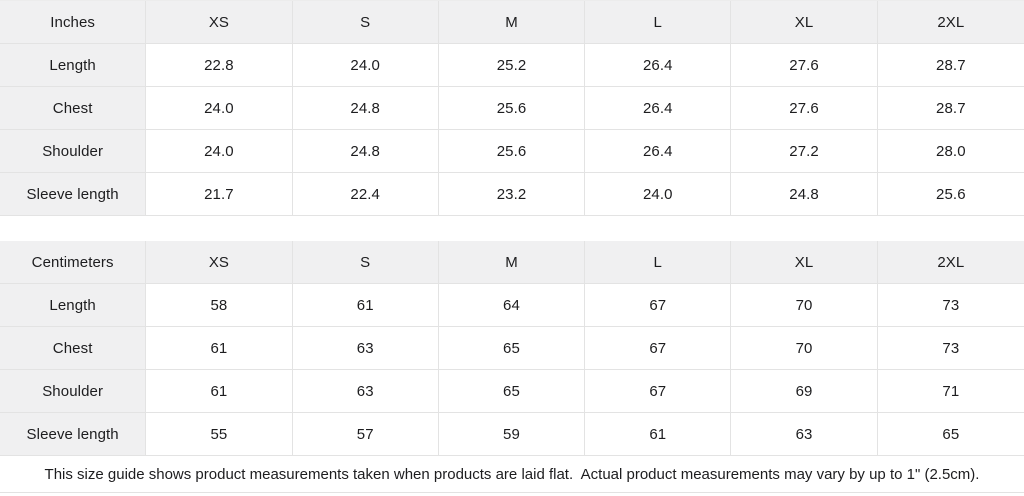 This screenshot has width=1024, height=496. I want to click on size-header-2xl: 2XL, so click(950, 22).